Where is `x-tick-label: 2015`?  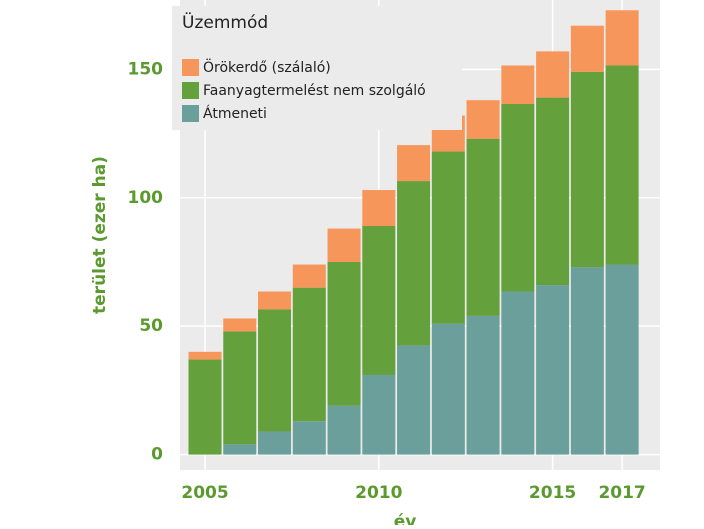 x-tick-label: 2015 is located at coordinates (552, 493).